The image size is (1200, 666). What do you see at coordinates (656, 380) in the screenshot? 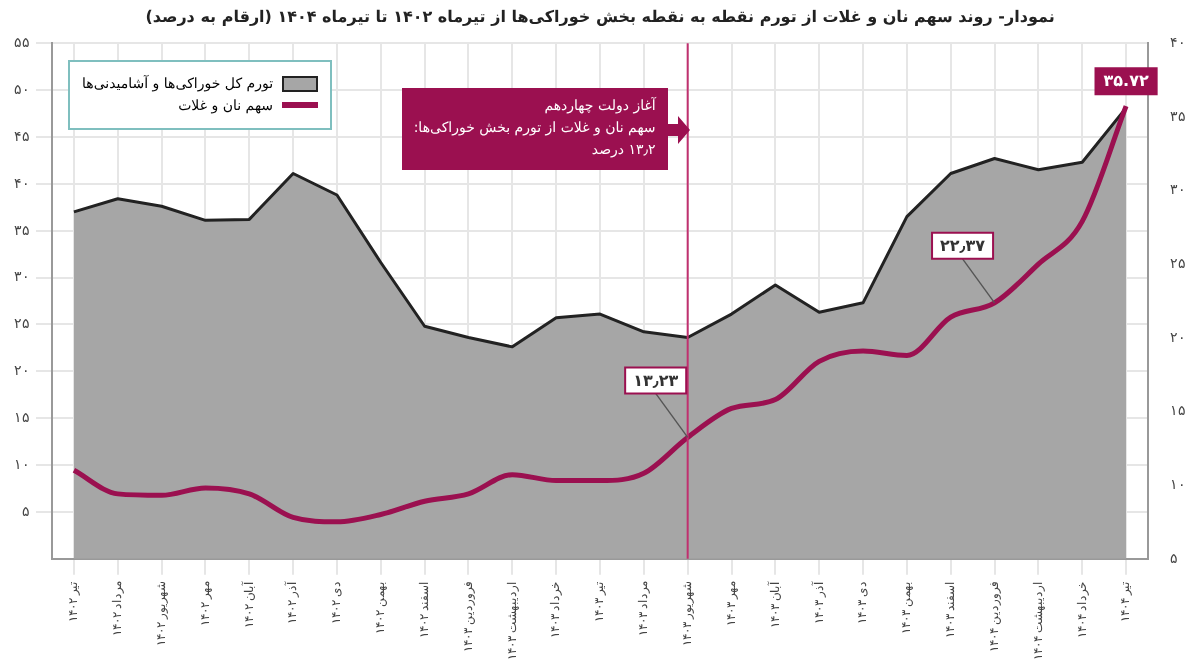
I see `data-label: ۱۳٫۲۳` at bounding box center [656, 380].